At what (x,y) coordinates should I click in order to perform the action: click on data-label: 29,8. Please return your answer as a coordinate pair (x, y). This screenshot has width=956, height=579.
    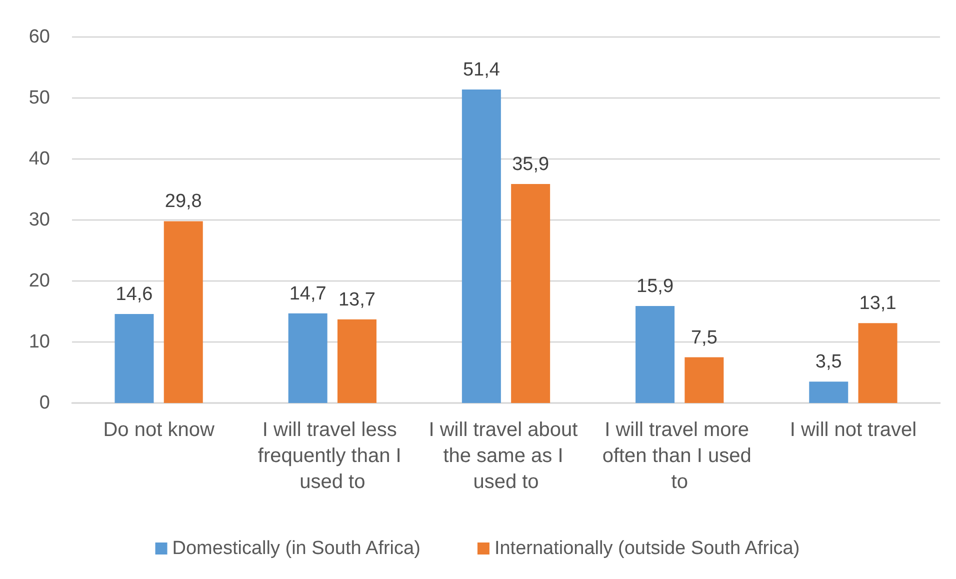
    Looking at the image, I should click on (183, 201).